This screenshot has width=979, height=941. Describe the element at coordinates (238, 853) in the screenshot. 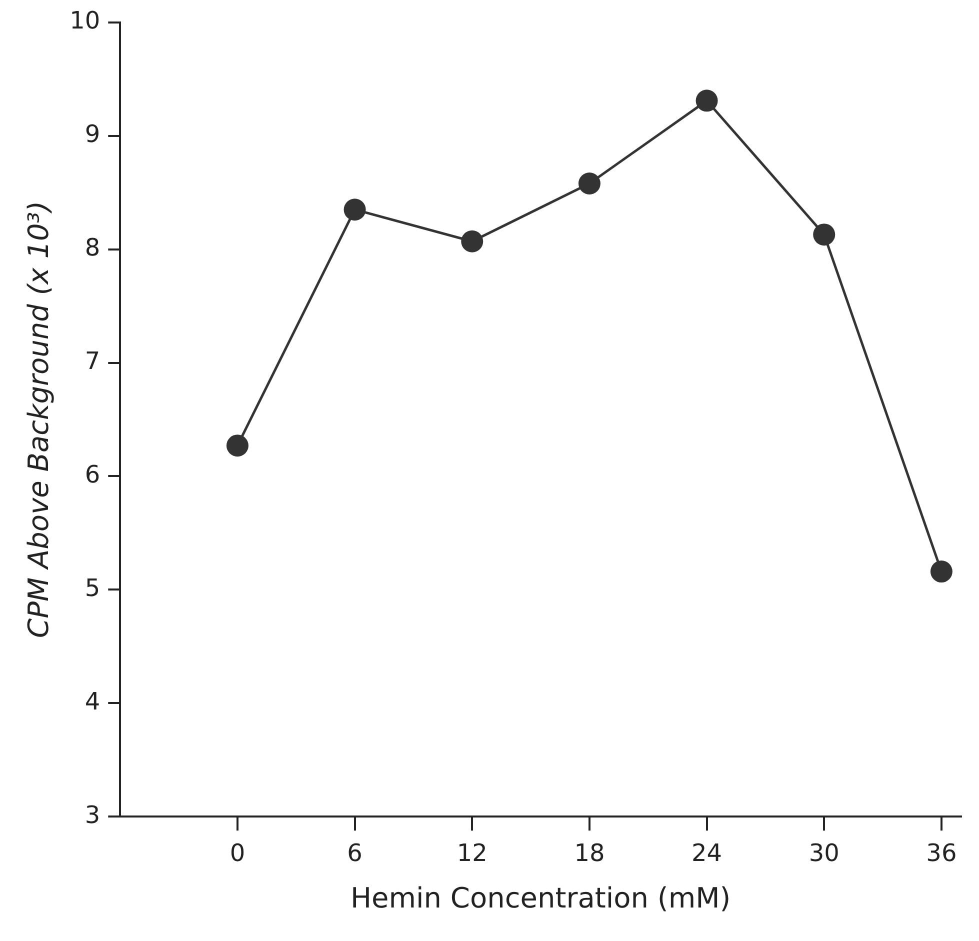

I see `x-tick-label: 0` at that location.